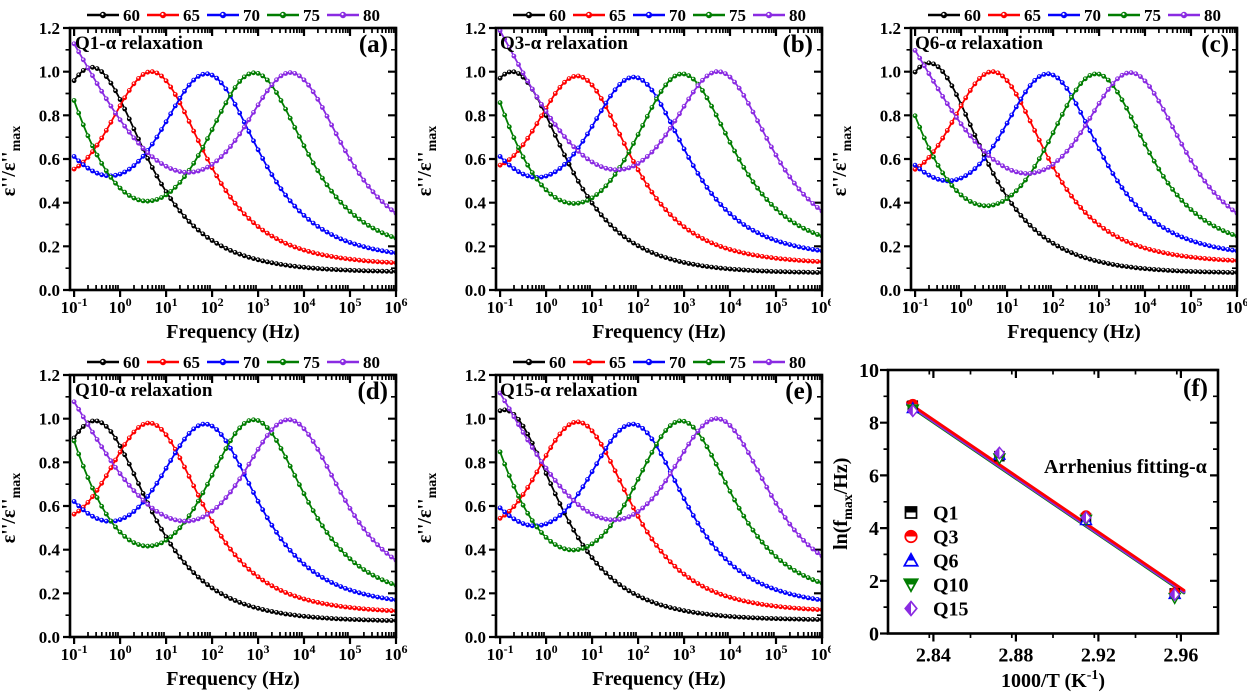 This screenshot has width=1247, height=693. What do you see at coordinates (1044, 501) in the screenshot?
I see `data-points` at bounding box center [1044, 501].